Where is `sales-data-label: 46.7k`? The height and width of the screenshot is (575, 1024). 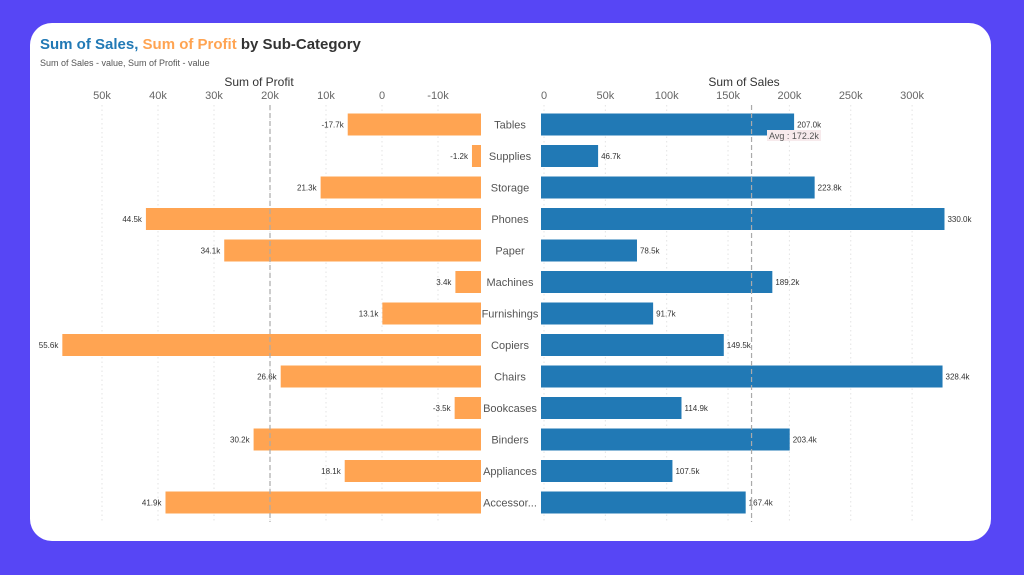 sales-data-label: 46.7k is located at coordinates (611, 156).